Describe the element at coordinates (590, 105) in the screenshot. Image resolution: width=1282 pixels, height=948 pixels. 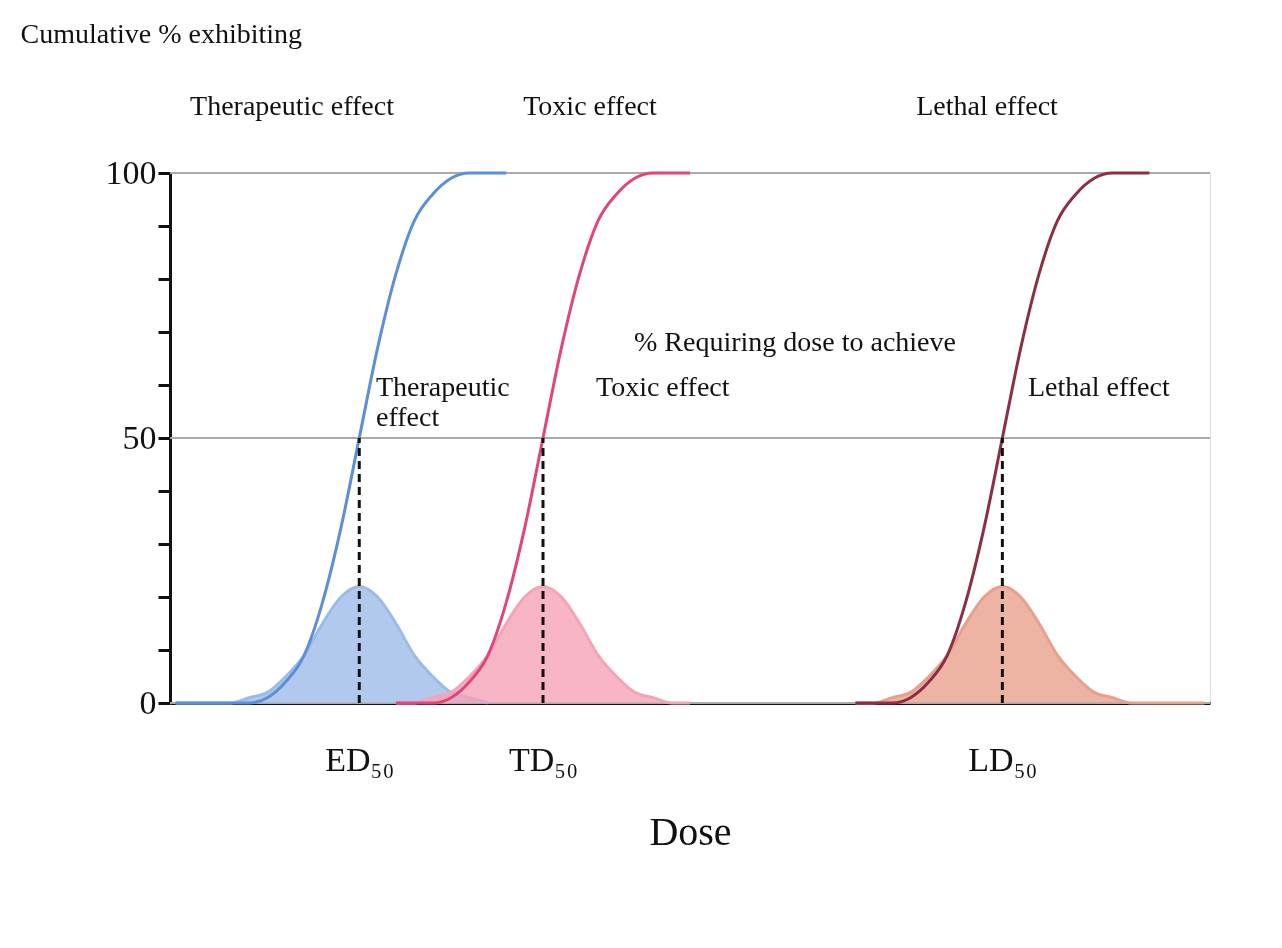
I see `text: Toxic effect` at that location.